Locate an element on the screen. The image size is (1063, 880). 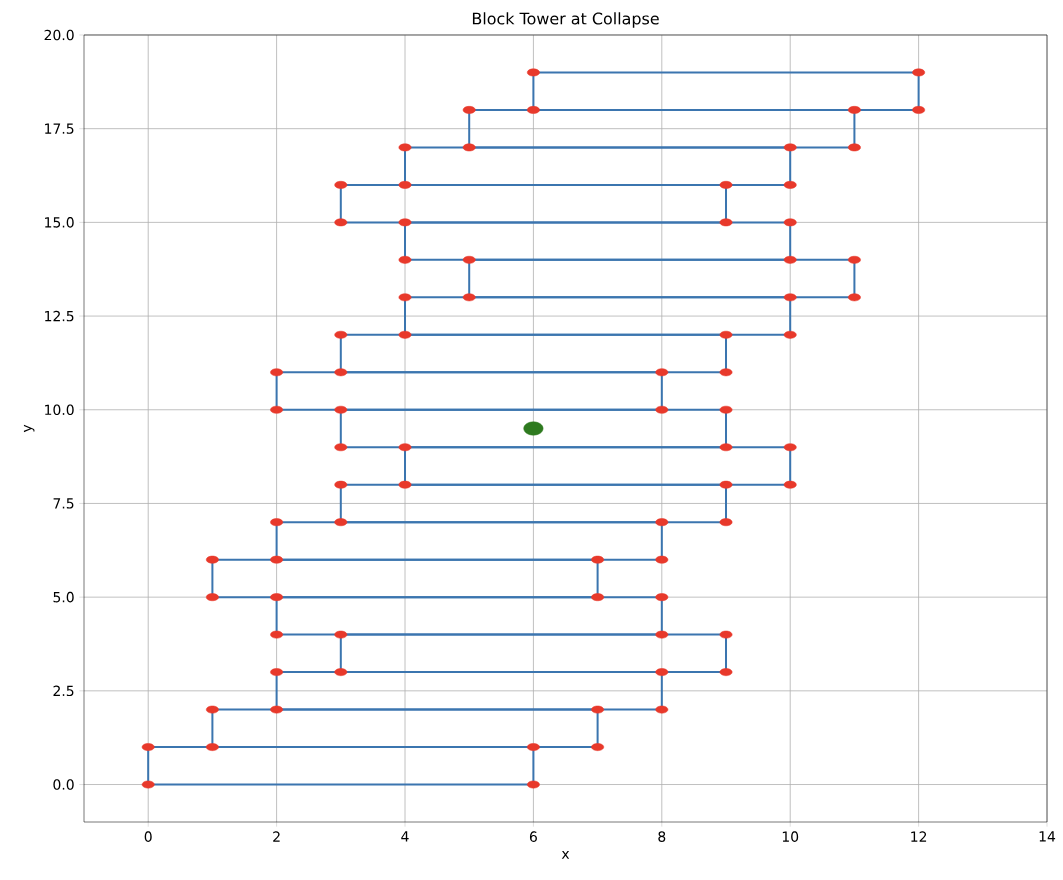
x-tick-label: 2 is located at coordinates (276, 836).